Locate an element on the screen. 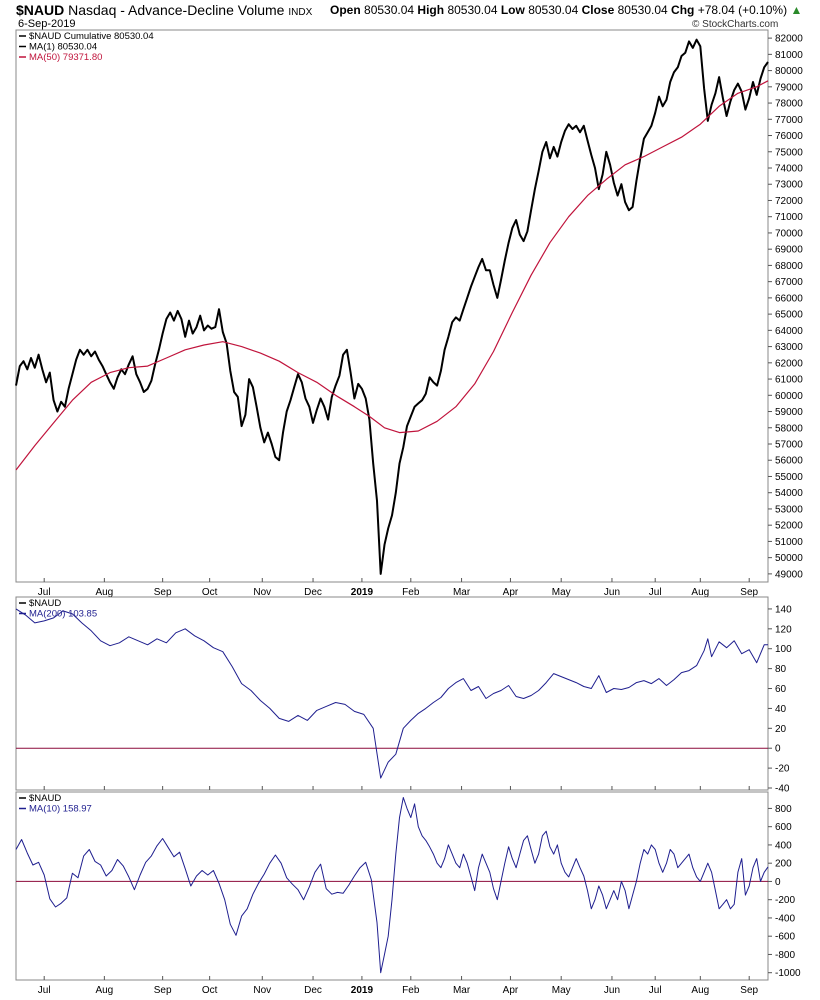  y-tick-label: -40 is located at coordinates (782, 789).